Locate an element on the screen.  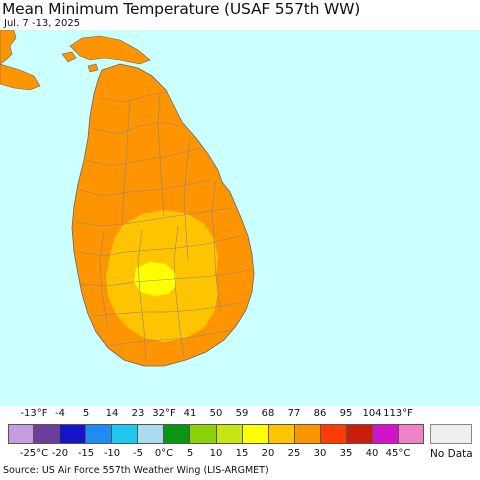
legend-tick-label: 50 is located at coordinates (216, 413).